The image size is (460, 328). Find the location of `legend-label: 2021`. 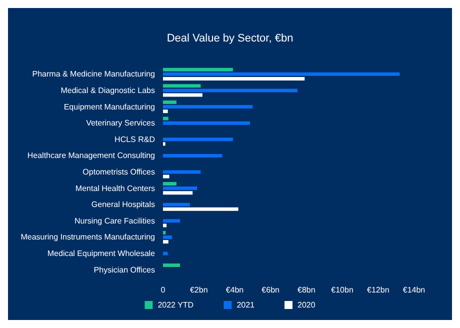

legend-label: 2021 is located at coordinates (246, 305).